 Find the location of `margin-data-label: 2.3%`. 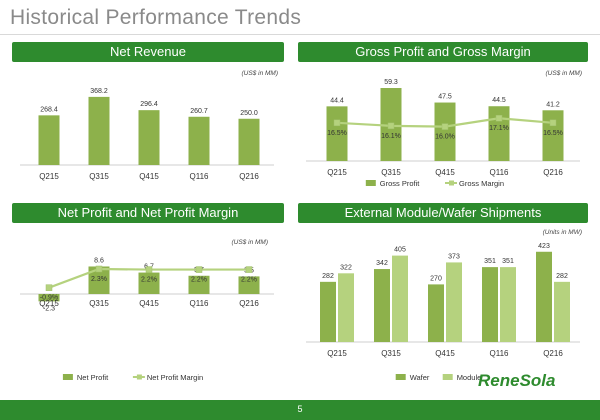

margin-data-label: 2.3% is located at coordinates (99, 279).